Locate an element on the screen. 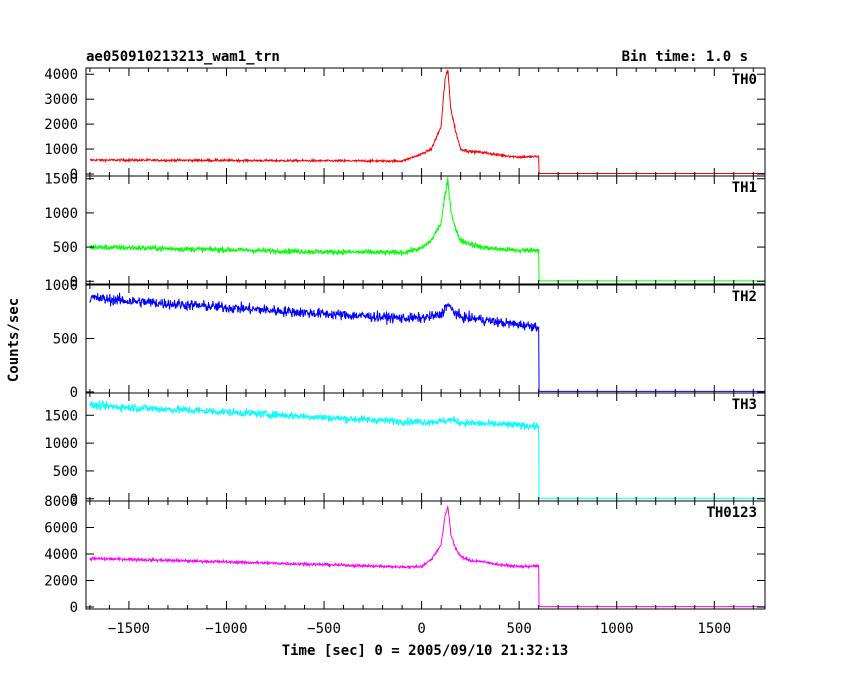 This screenshot has height=680, width=850. x-tick-label: −500 is located at coordinates (324, 629).